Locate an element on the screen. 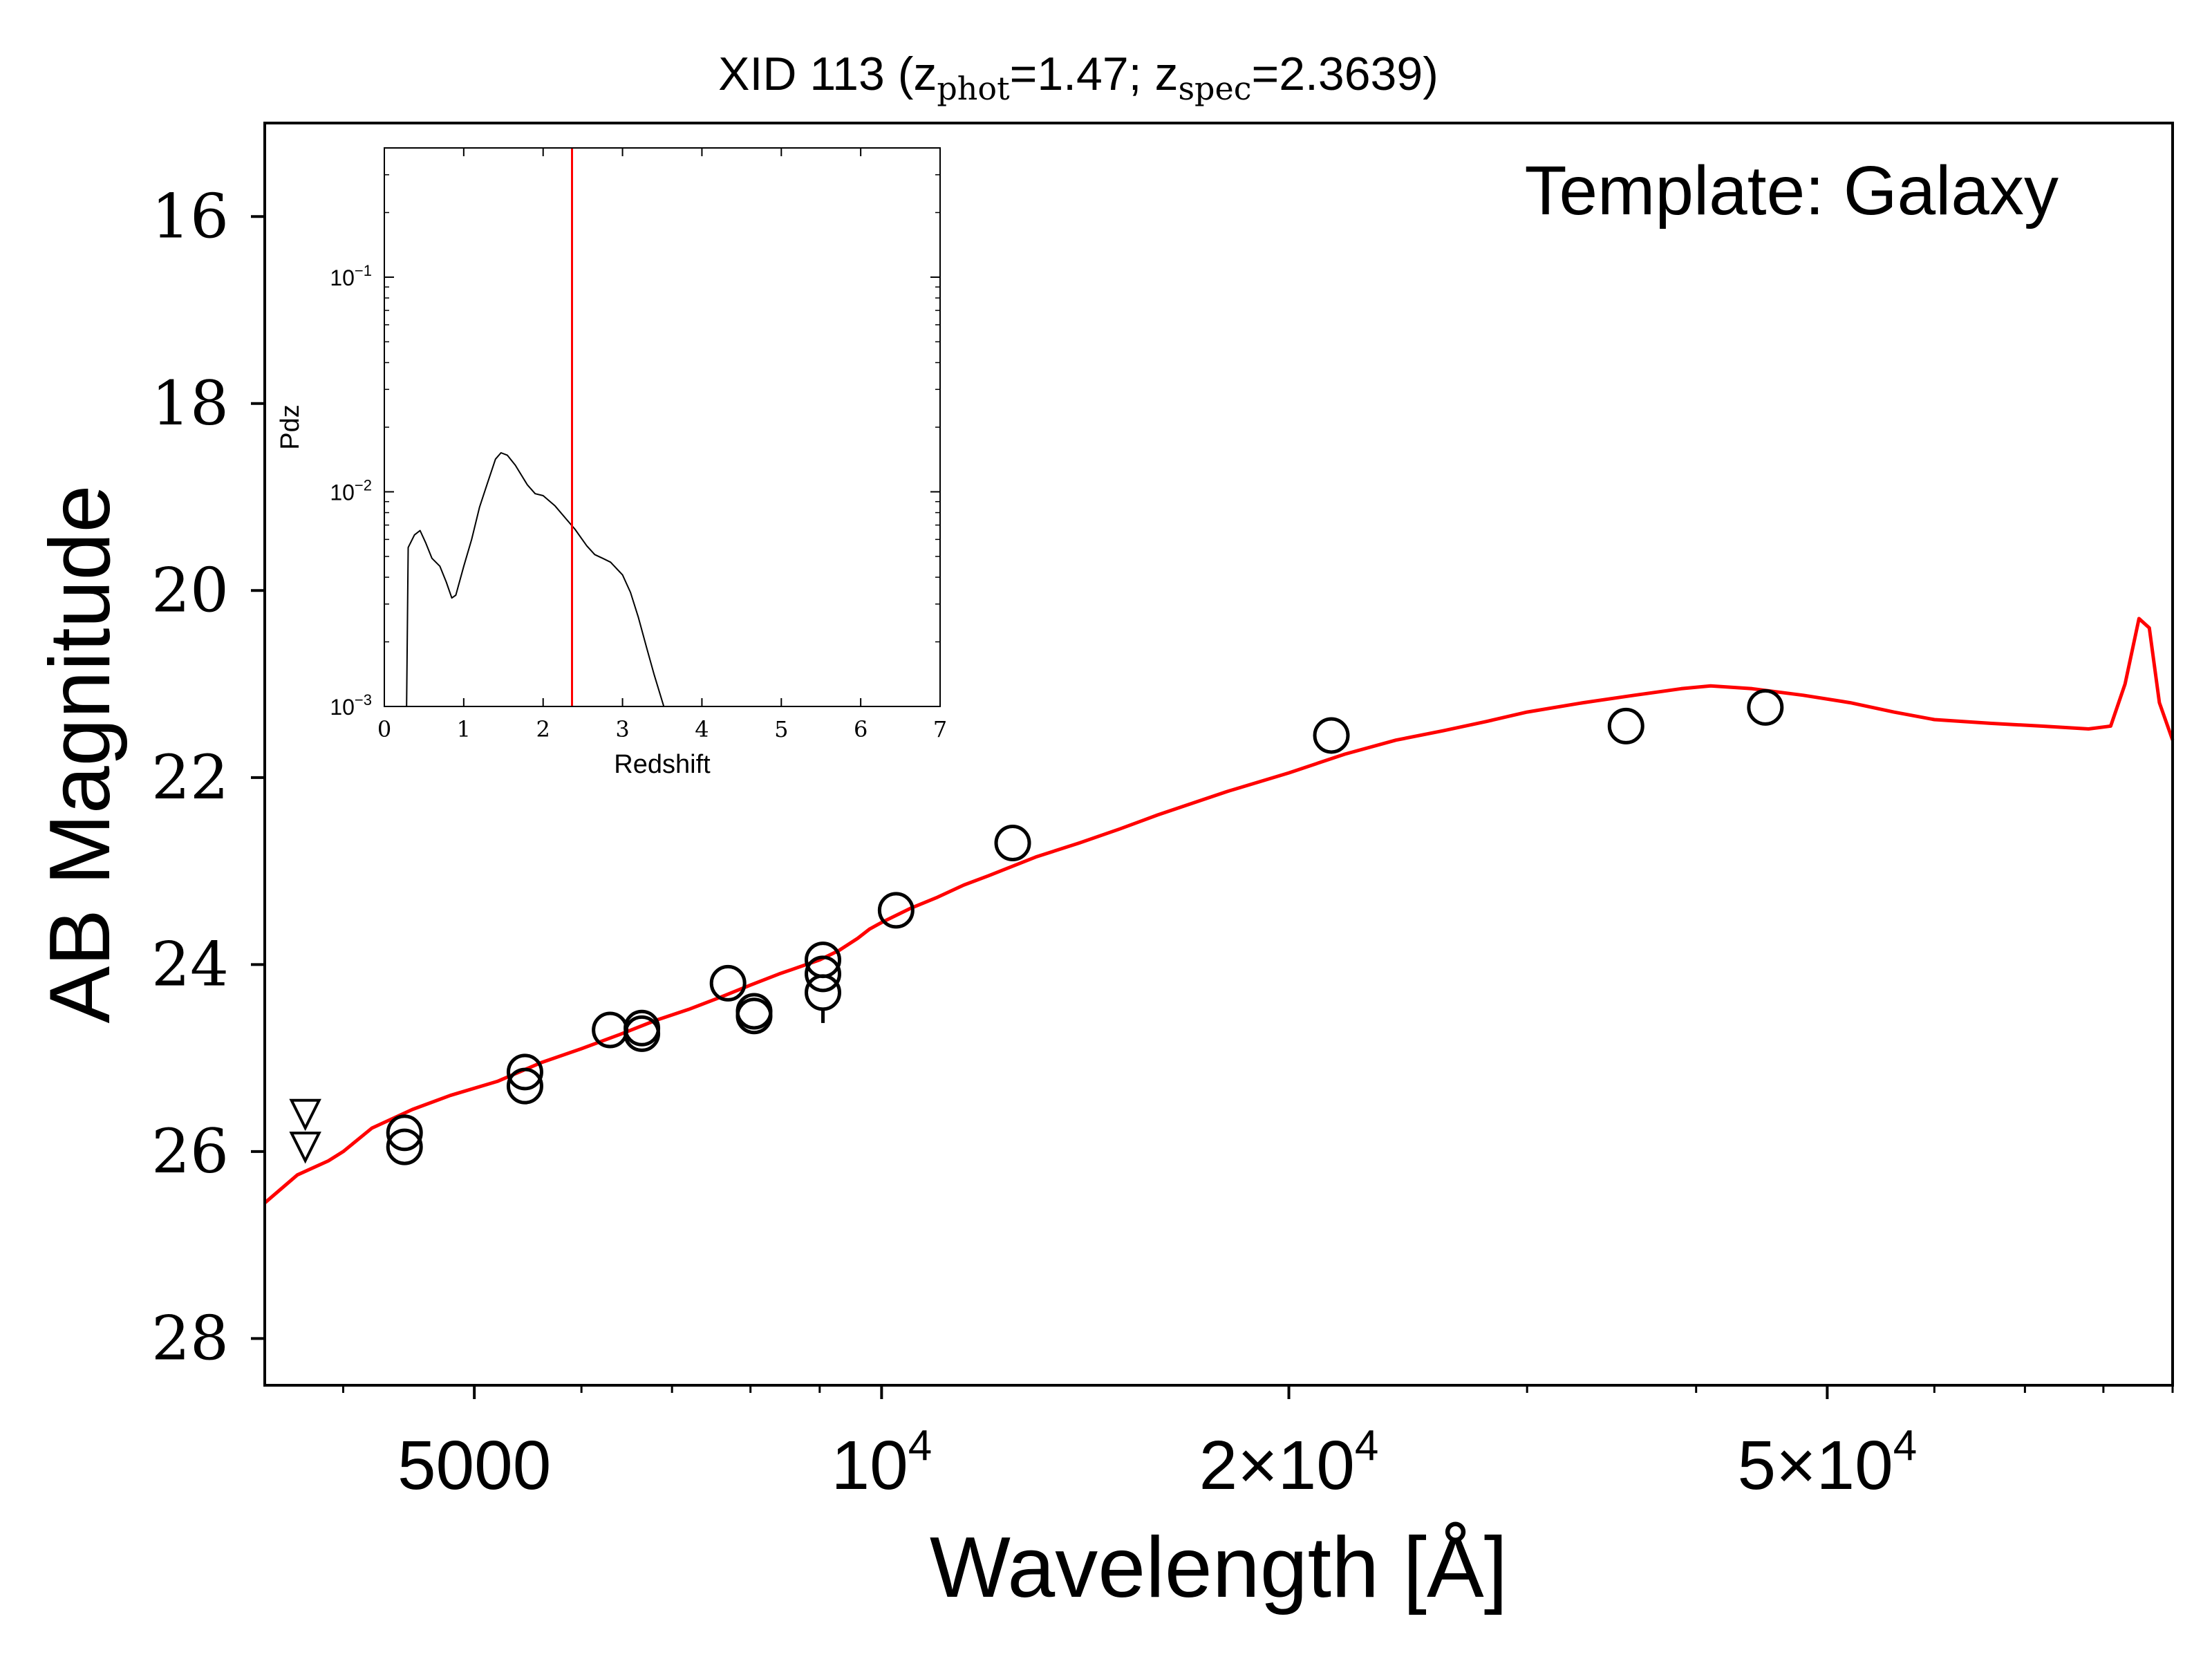 The height and width of the screenshot is (1659, 2212). title-phot-subscript: phot is located at coordinates (974, 88).